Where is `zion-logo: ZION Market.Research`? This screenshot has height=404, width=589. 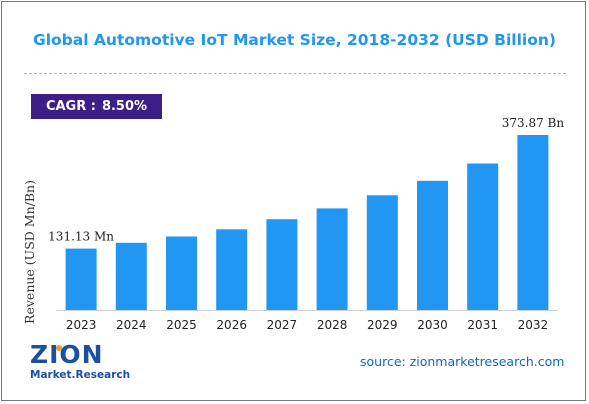
zion-logo: ZION Market.Research is located at coordinates (80, 366).